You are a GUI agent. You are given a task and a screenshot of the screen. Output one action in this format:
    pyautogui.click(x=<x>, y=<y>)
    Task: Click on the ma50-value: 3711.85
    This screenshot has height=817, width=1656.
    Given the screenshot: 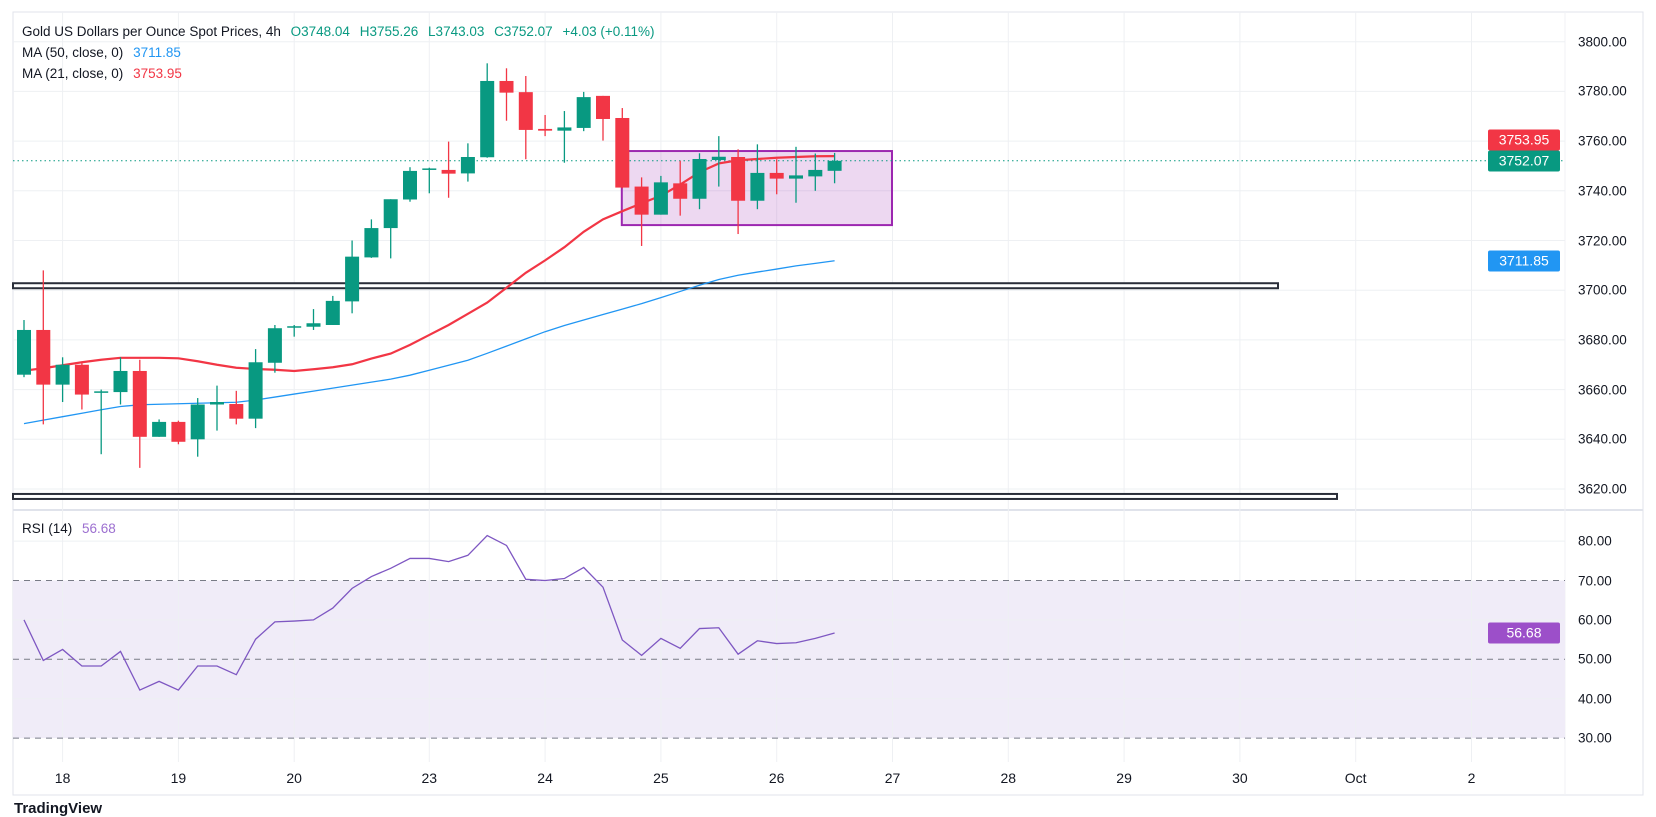 What is the action you would take?
    pyautogui.click(x=157, y=52)
    